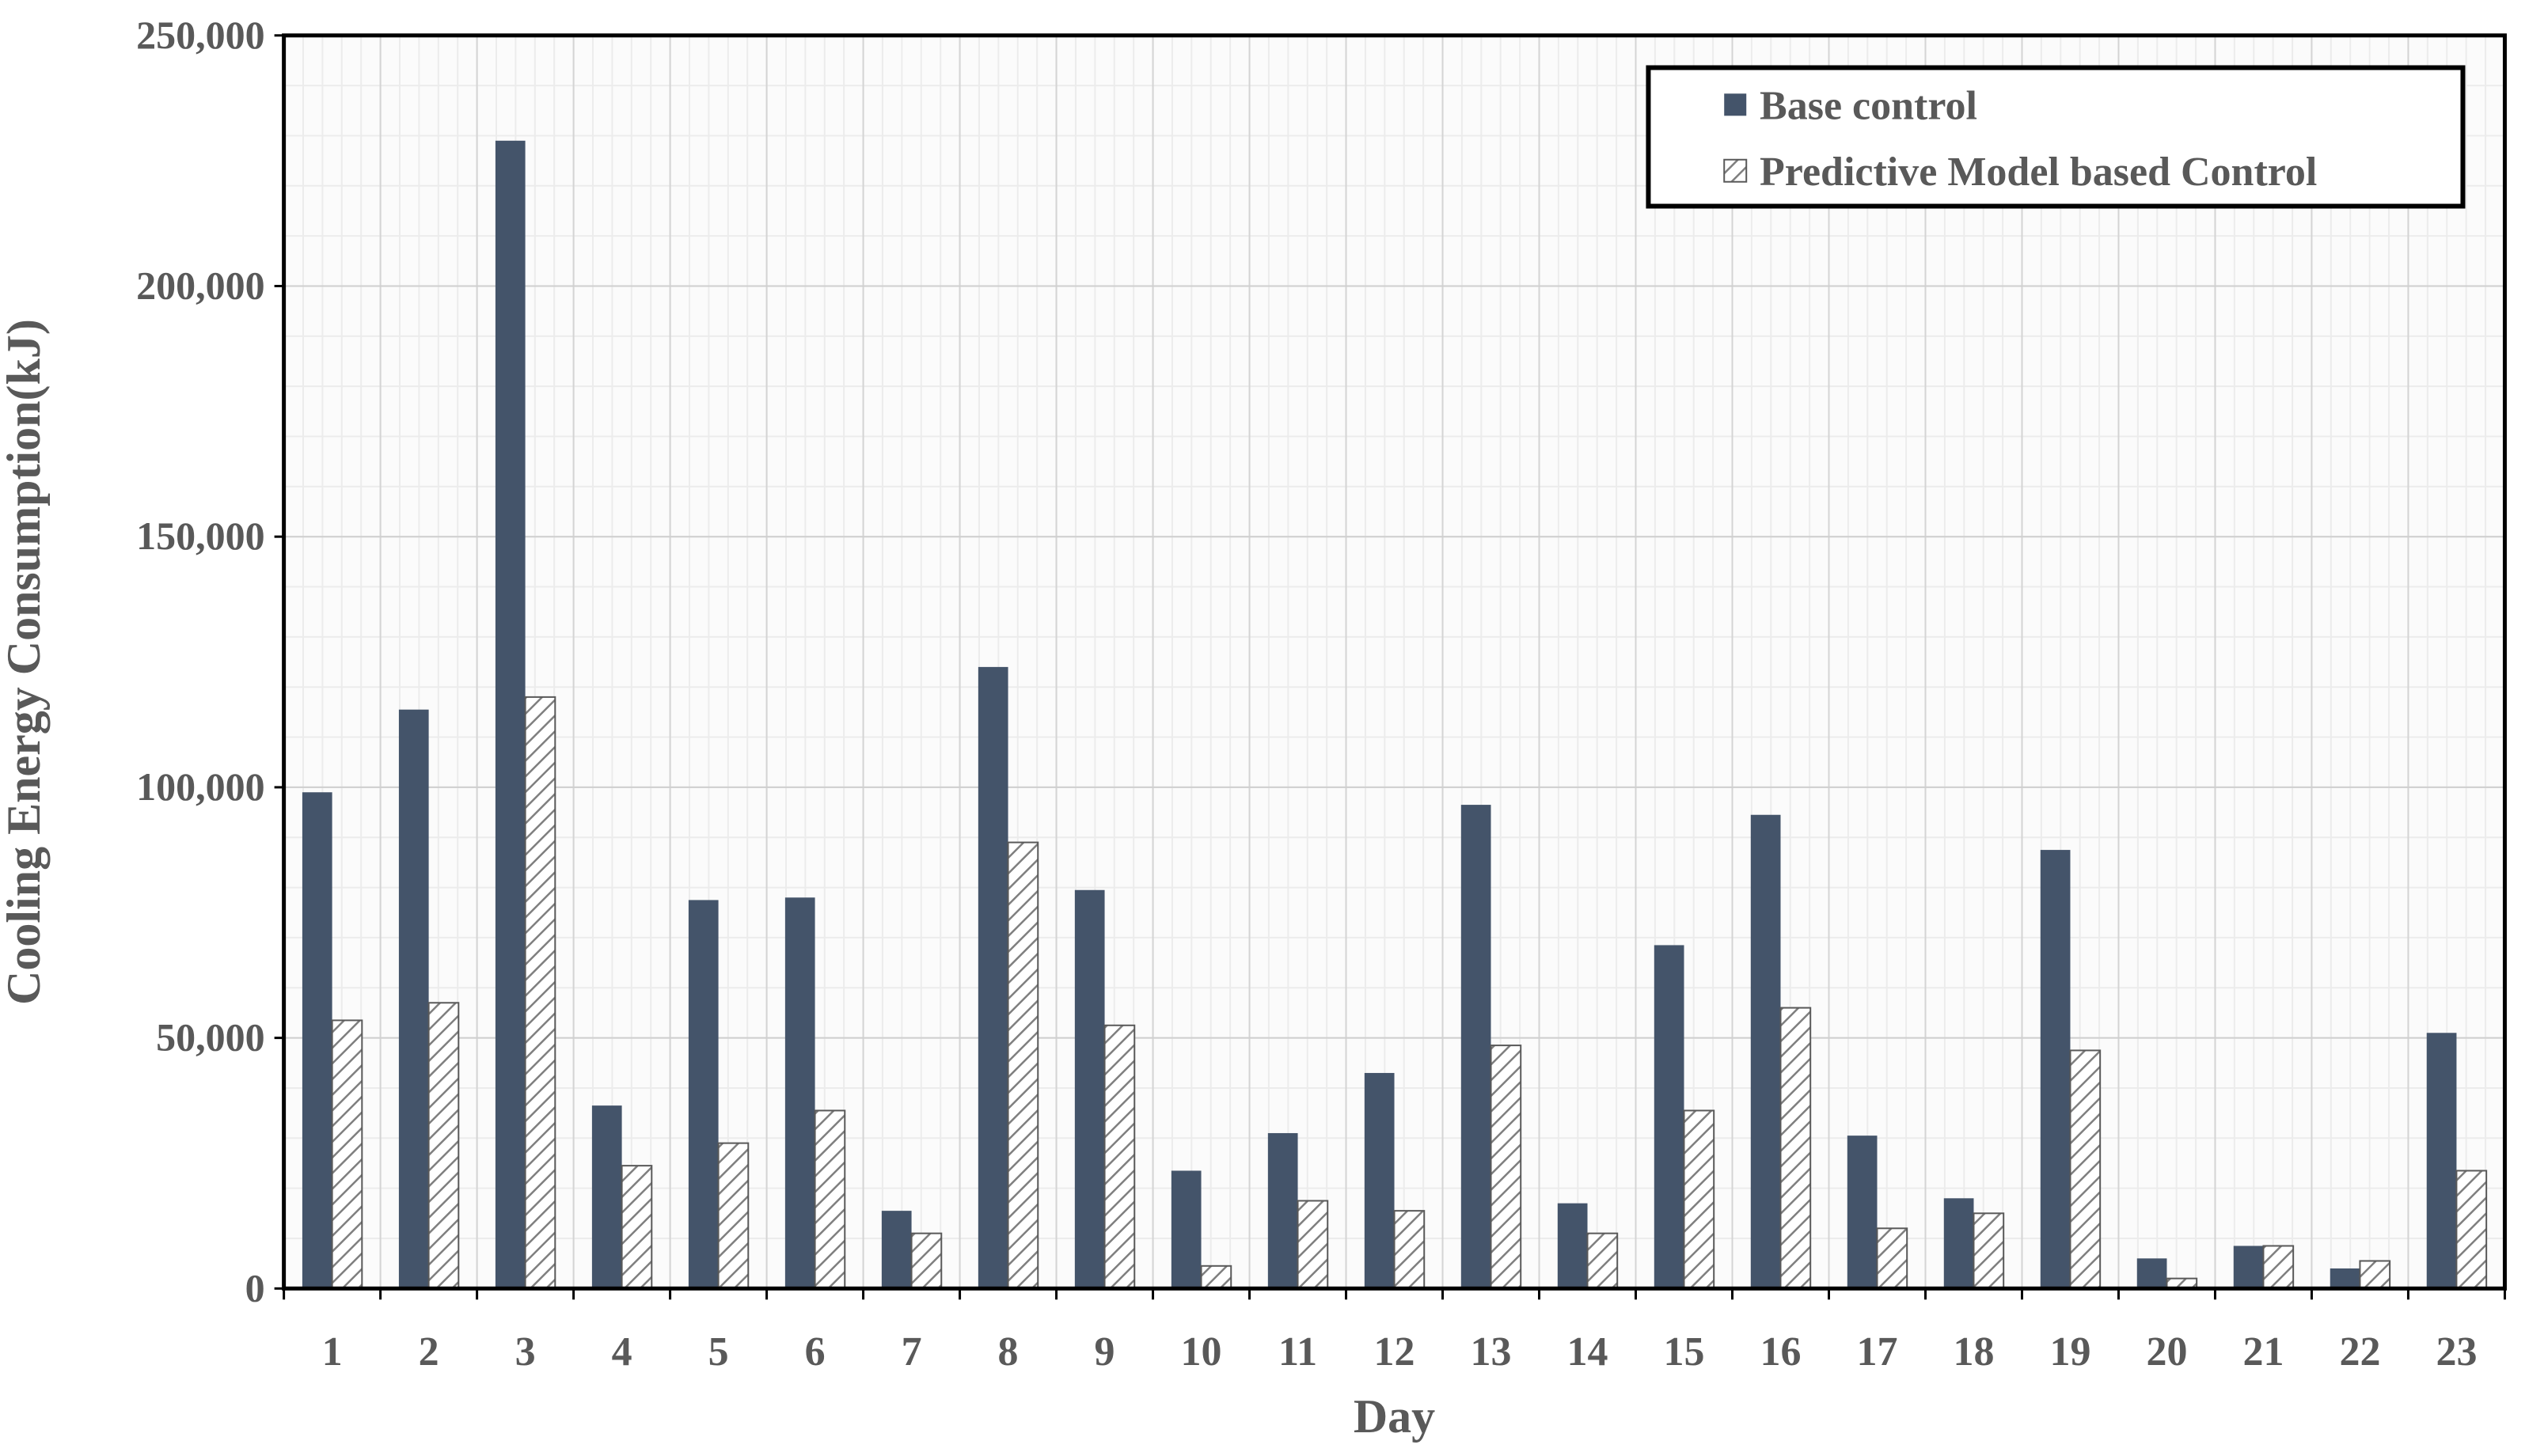 The width and height of the screenshot is (2529, 1456). I want to click on x-tick-label: 20, so click(2166, 1351).